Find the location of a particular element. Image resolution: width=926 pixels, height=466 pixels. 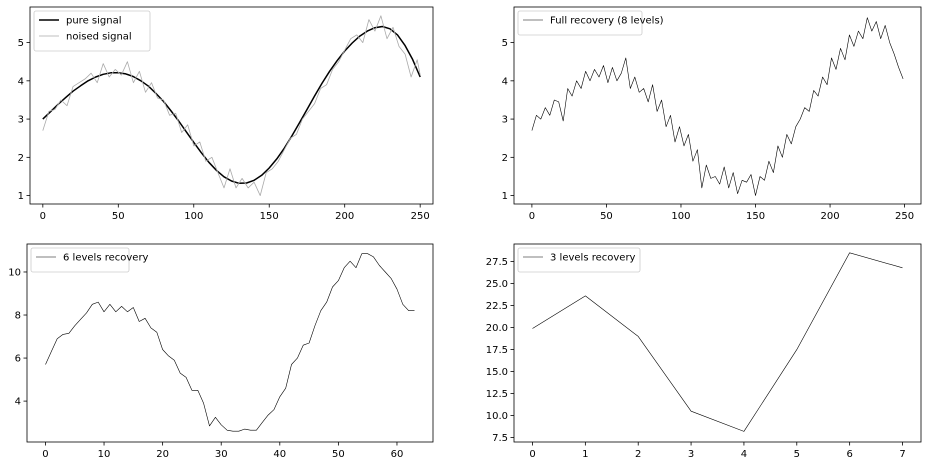

y-tick-label: 15.0 is located at coordinates (497, 372).